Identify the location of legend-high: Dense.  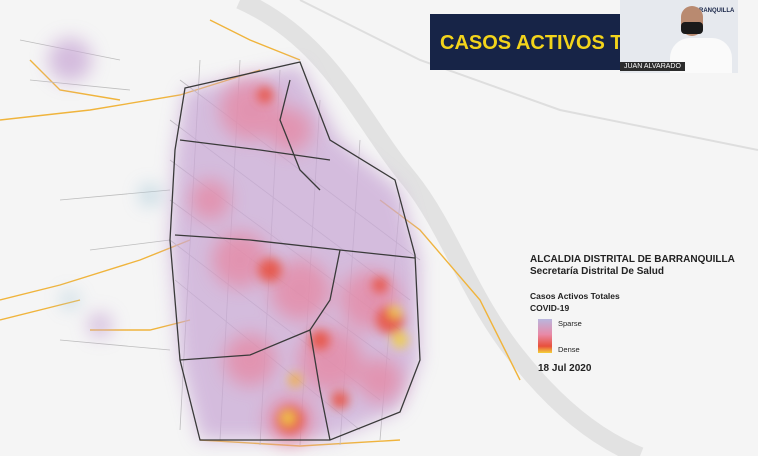
(569, 349).